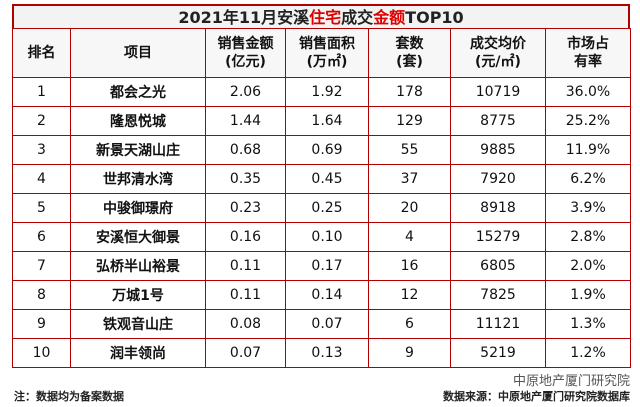 The height and width of the screenshot is (407, 640). Describe the element at coordinates (588, 53) in the screenshot. I see `header-cell: 市场占 有率` at that location.